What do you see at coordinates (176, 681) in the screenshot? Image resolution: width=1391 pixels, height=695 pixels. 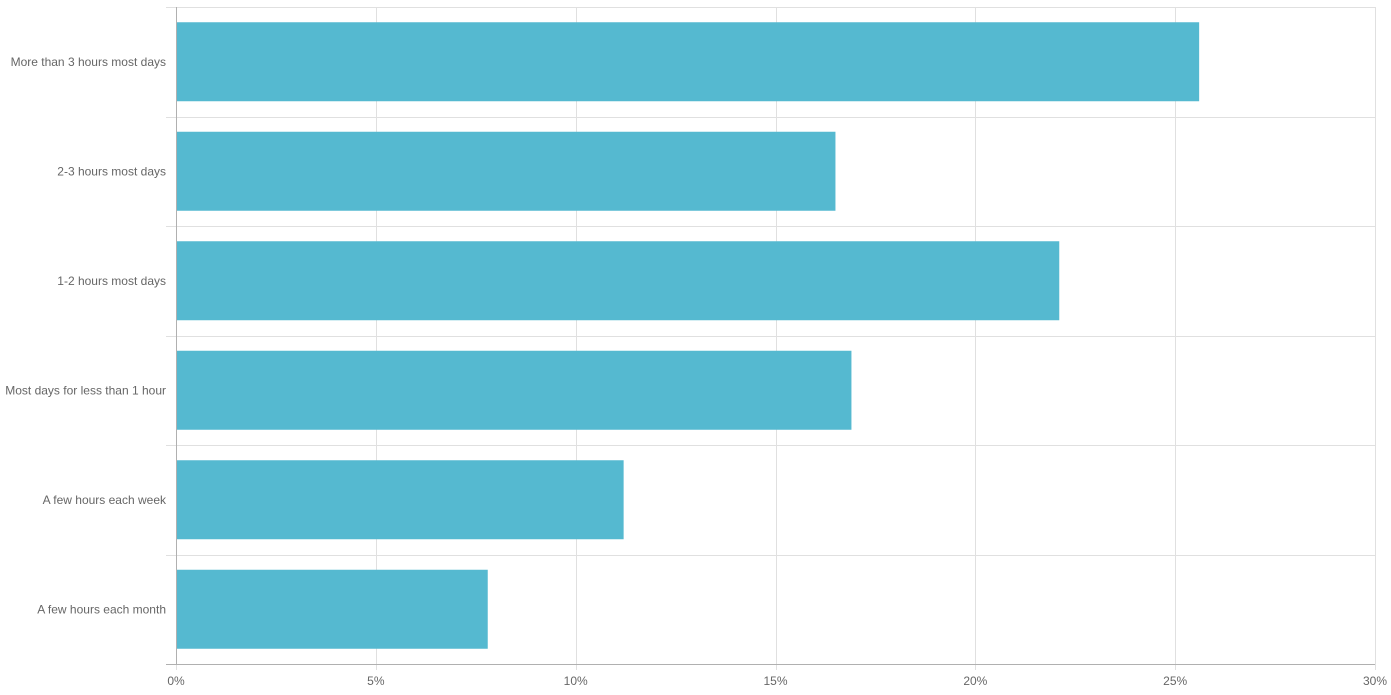 I see `x-tick-label: 0%` at bounding box center [176, 681].